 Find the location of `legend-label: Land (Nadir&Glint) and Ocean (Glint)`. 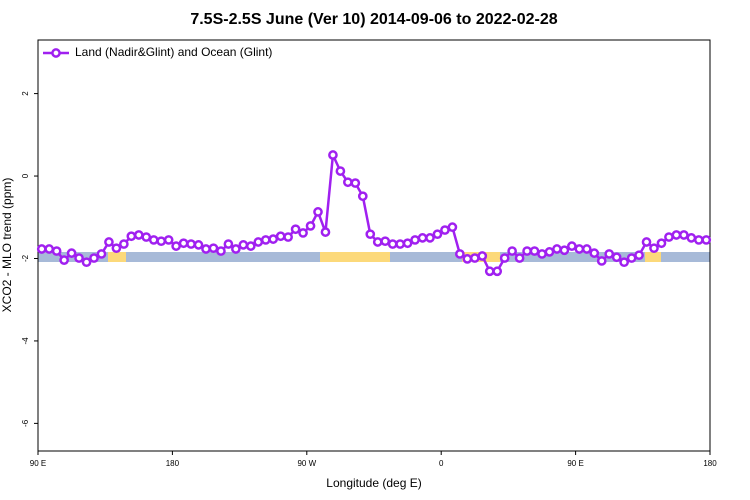

legend-label: Land (Nadir&Glint) and Ocean (Glint) is located at coordinates (173, 52).